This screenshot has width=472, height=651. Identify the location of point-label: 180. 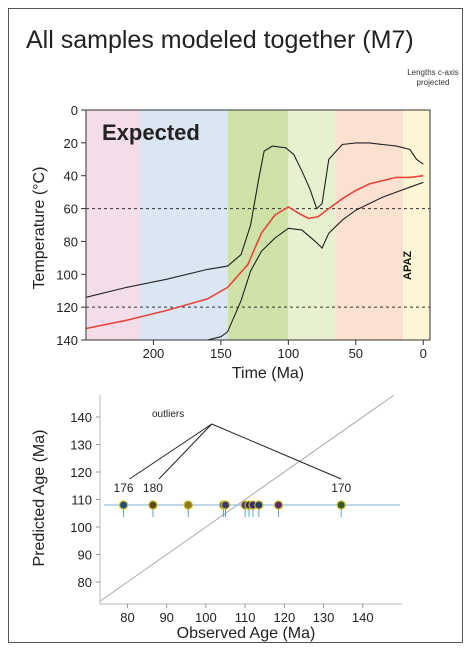
(153, 488).